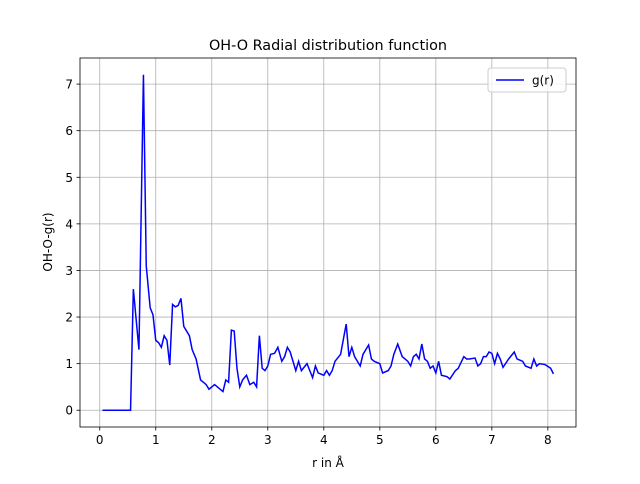  Describe the element at coordinates (328, 46) in the screenshot. I see `chart-title: OH-O Radial distribution function` at that location.